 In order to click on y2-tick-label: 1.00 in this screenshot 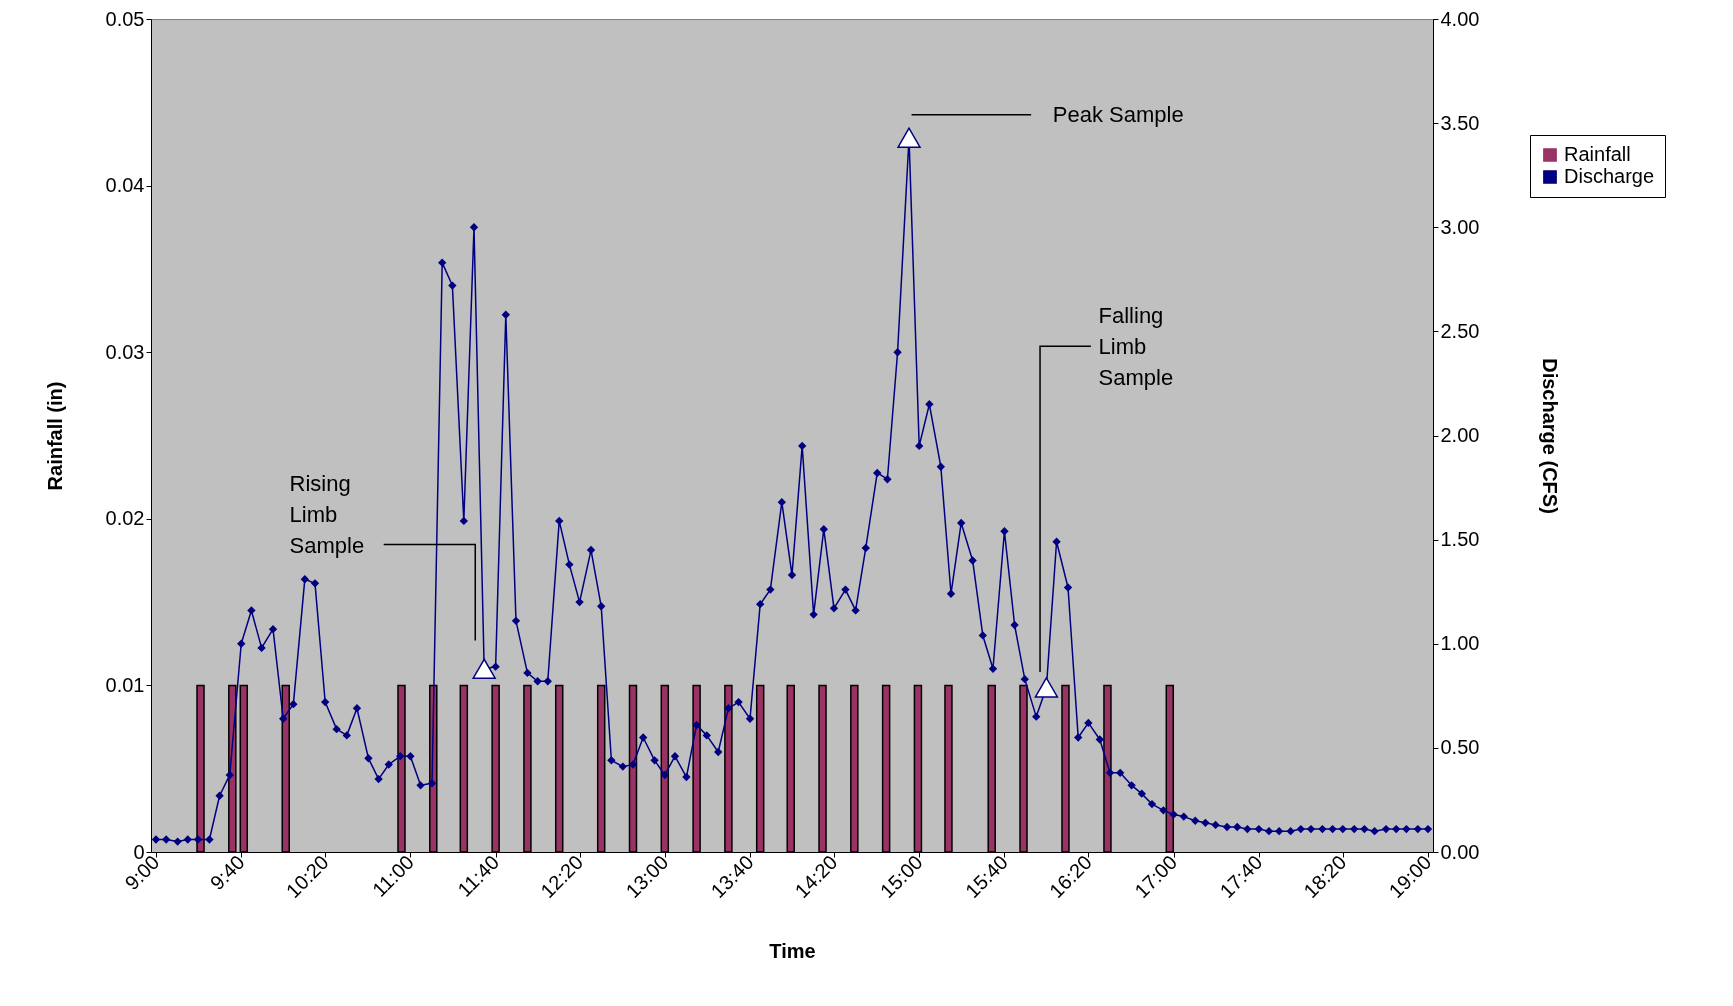, I will do `click(1460, 643)`.